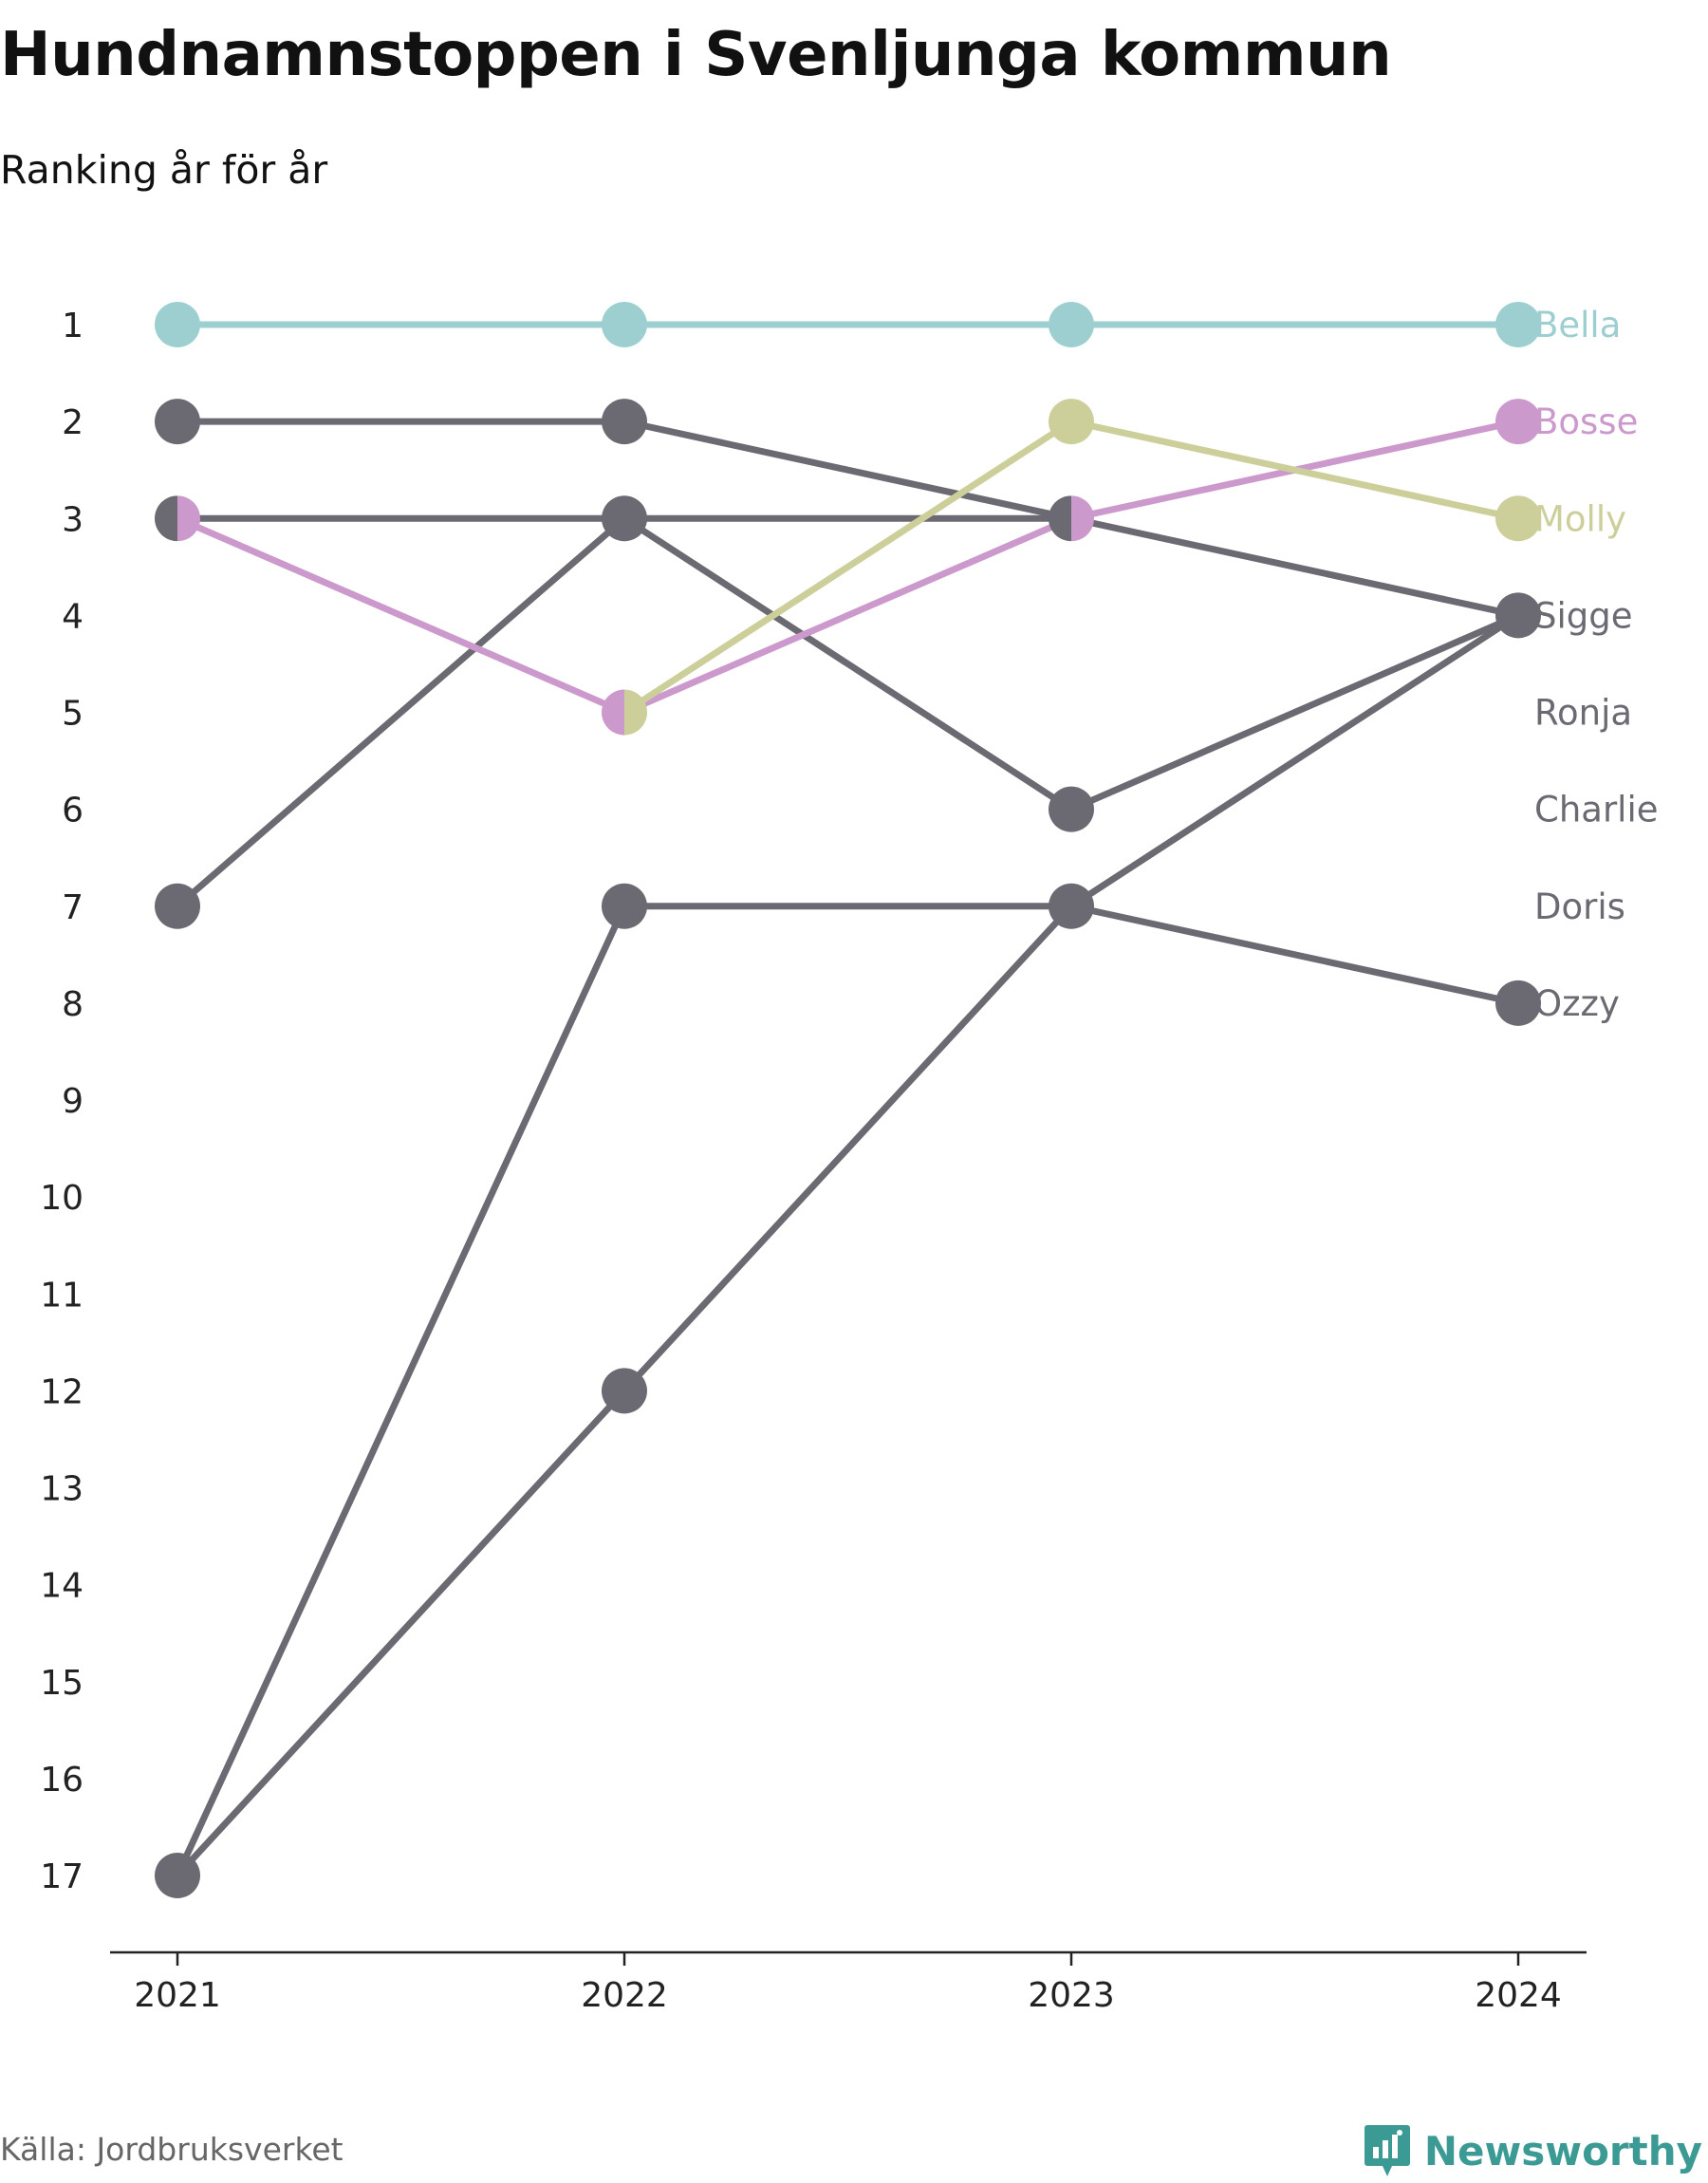 The image size is (1708, 2183). Describe the element at coordinates (73, 422) in the screenshot. I see `y-tick-label: 2` at that location.